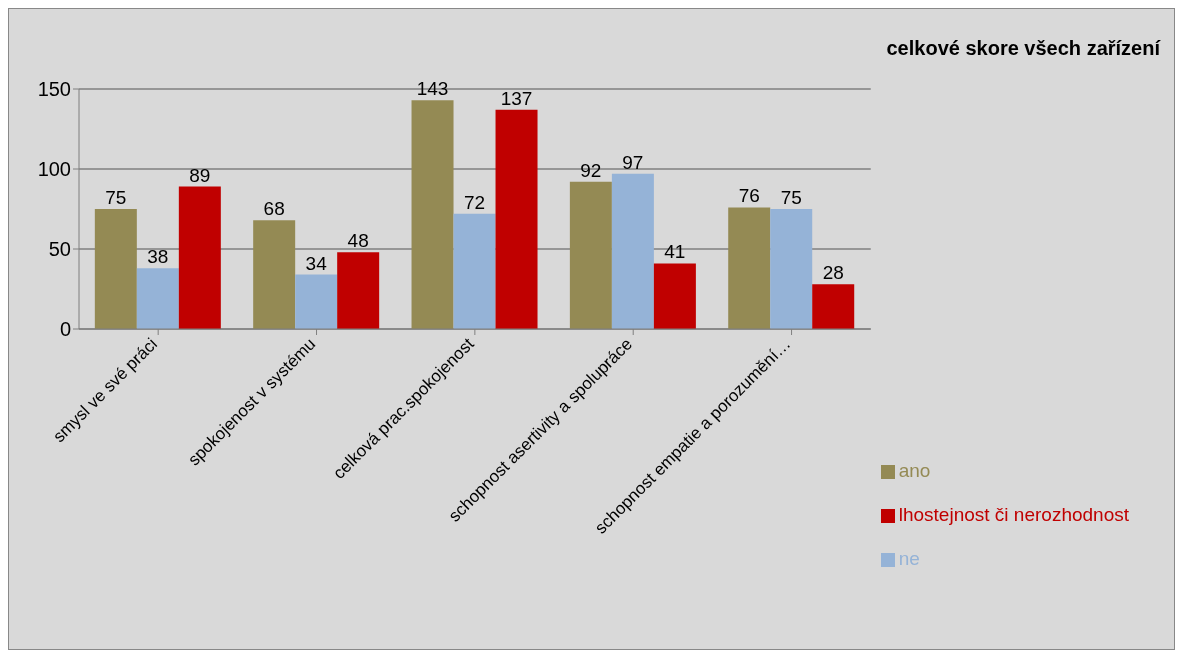 The image size is (1183, 657). Describe the element at coordinates (591, 170) in the screenshot. I see `data-label: 92` at that location.